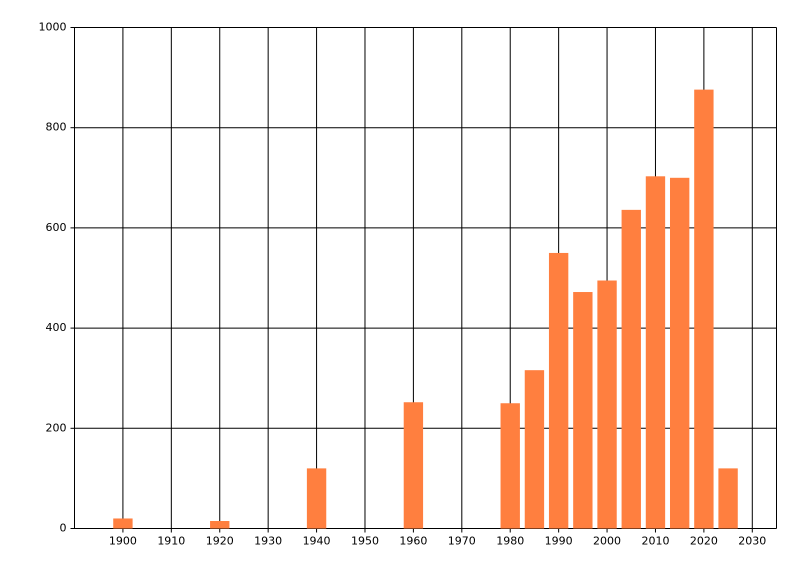 This screenshot has height=576, width=800. What do you see at coordinates (704, 541) in the screenshot?
I see `x-tick-label: 2020` at bounding box center [704, 541].